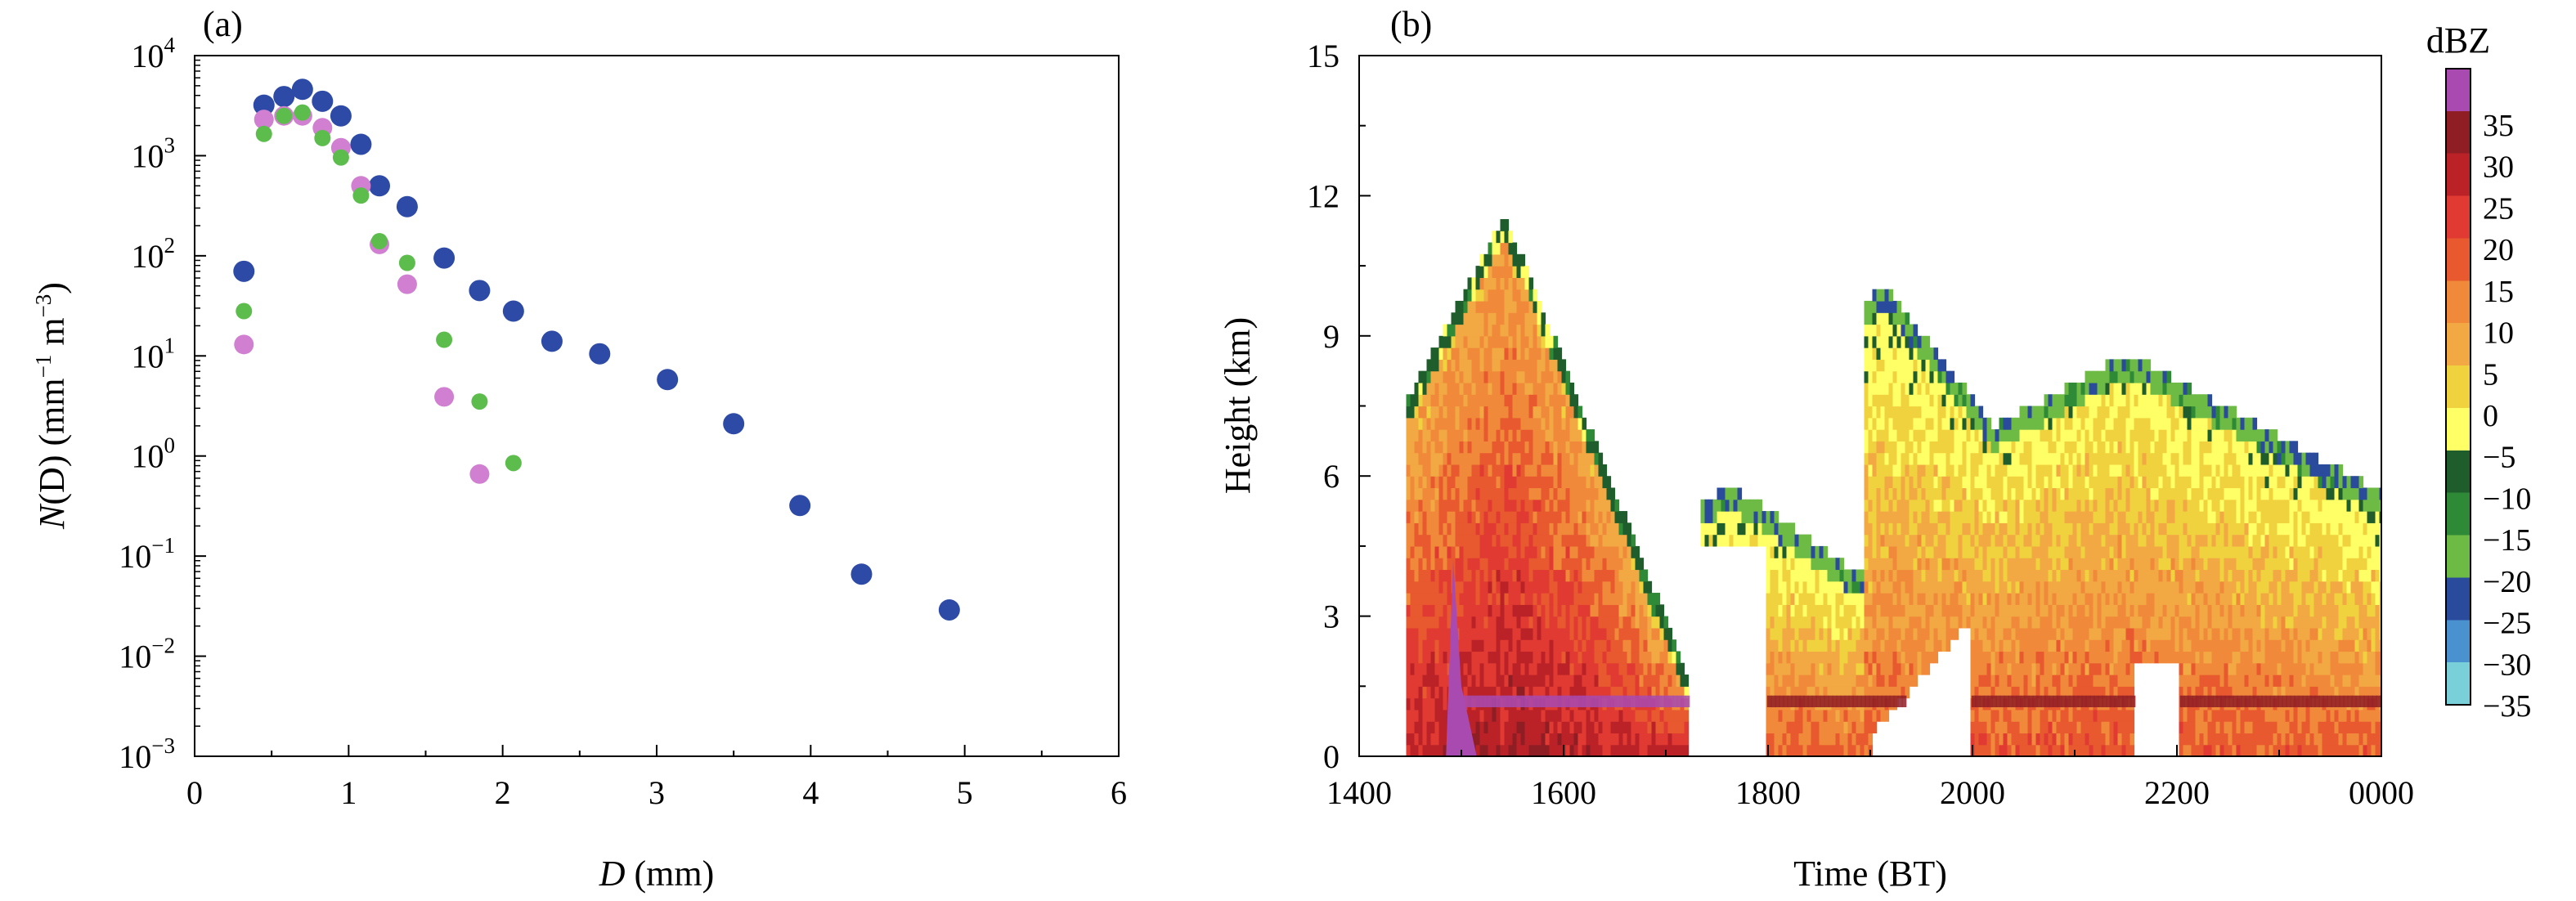  I want to click on panel-a-ylabel-rest: (D) (mm, so click(52, 441).